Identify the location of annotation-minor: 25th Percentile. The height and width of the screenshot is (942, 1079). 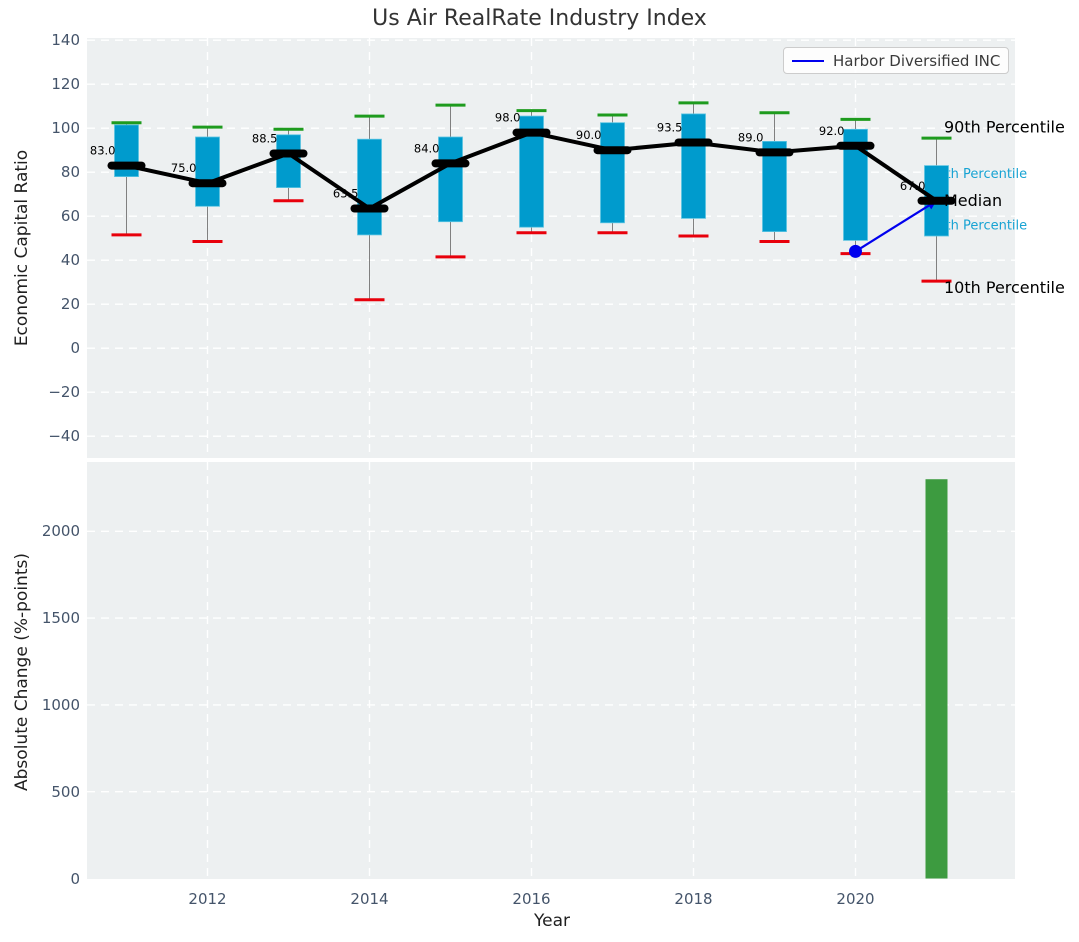
(978, 226).